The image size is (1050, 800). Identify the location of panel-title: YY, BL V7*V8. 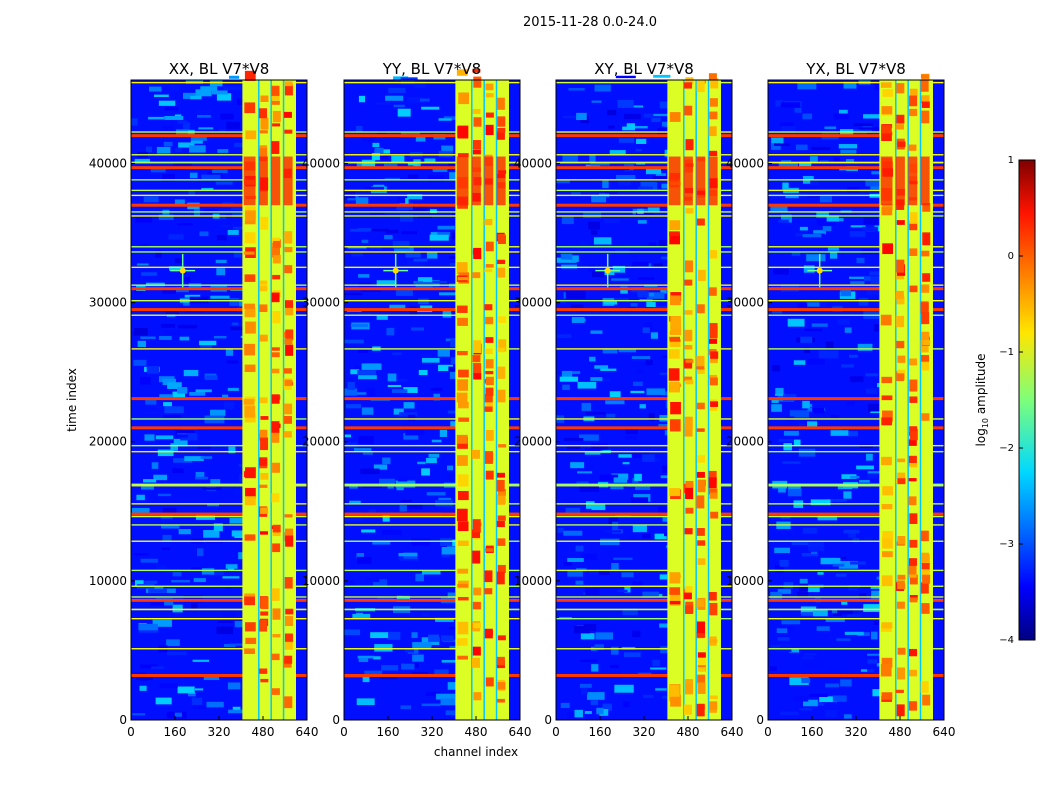
(431, 69).